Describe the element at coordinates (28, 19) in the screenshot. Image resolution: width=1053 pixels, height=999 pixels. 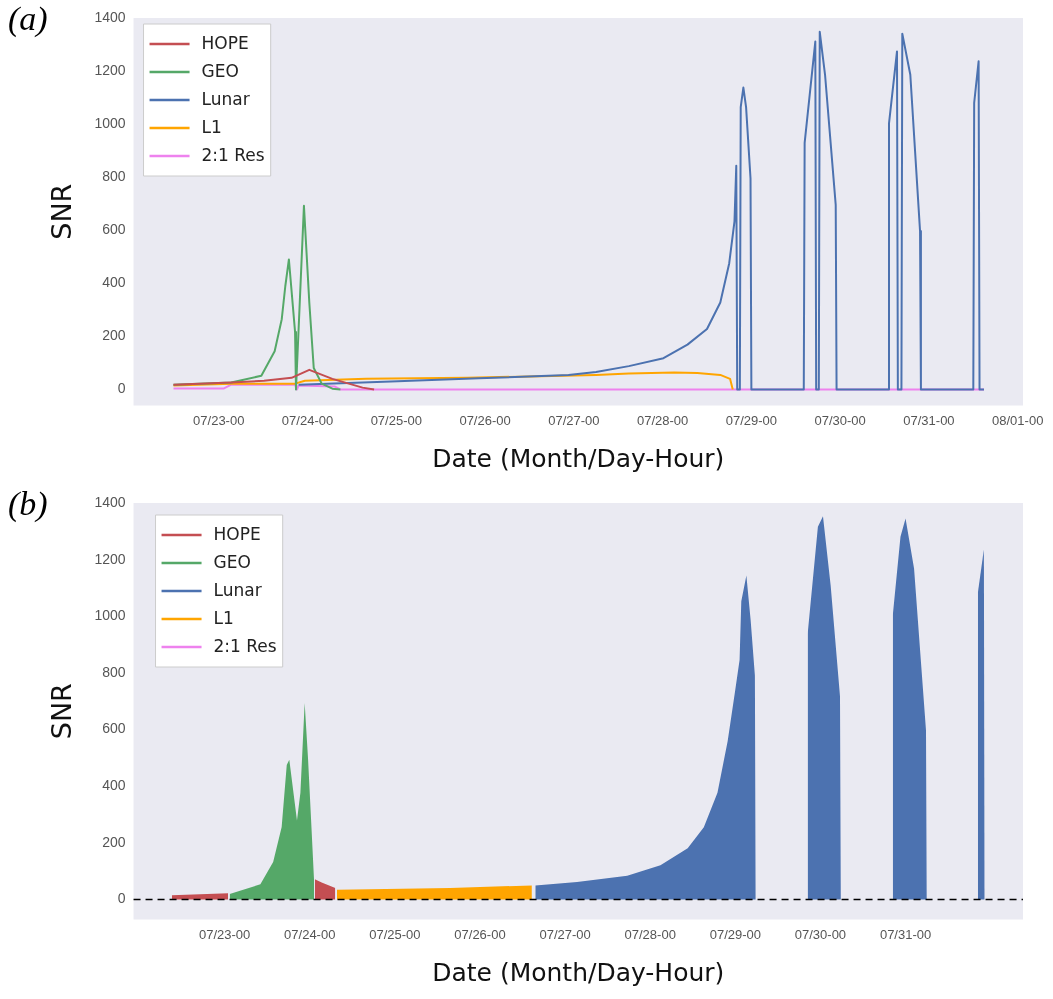
I see `chart-title: (a)` at that location.